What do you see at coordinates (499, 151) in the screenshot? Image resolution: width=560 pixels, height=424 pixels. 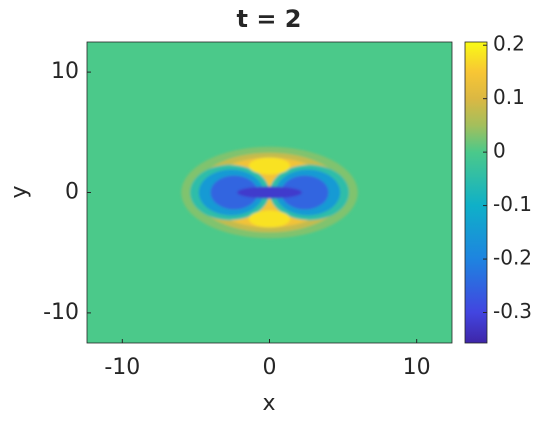 I see `colorbar-tick-label: 0` at bounding box center [499, 151].